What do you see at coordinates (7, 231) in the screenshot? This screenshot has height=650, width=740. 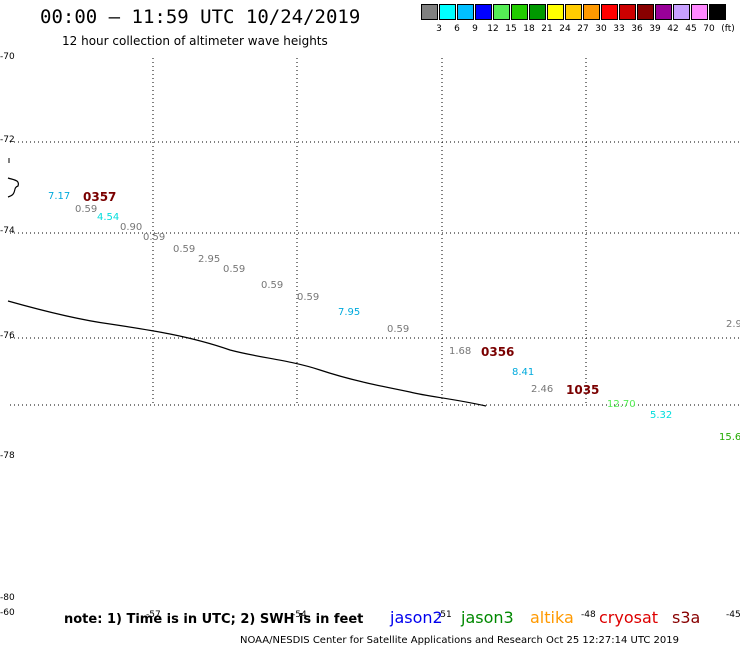 I see `lat-label: -74` at bounding box center [7, 231].